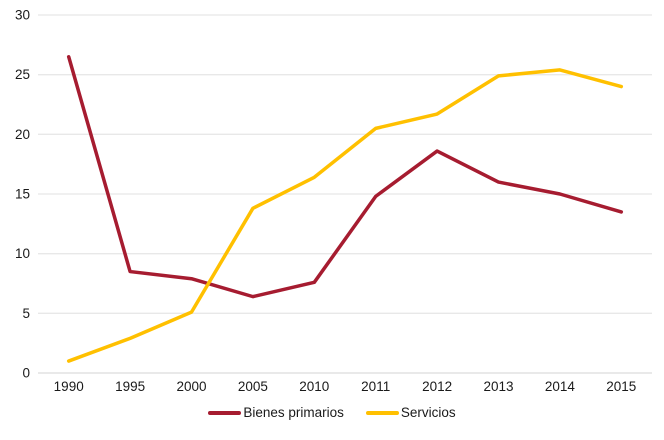 The height and width of the screenshot is (440, 664). Describe the element at coordinates (225, 413) in the screenshot. I see `legend-line-marker-bienes-primarios` at that location.